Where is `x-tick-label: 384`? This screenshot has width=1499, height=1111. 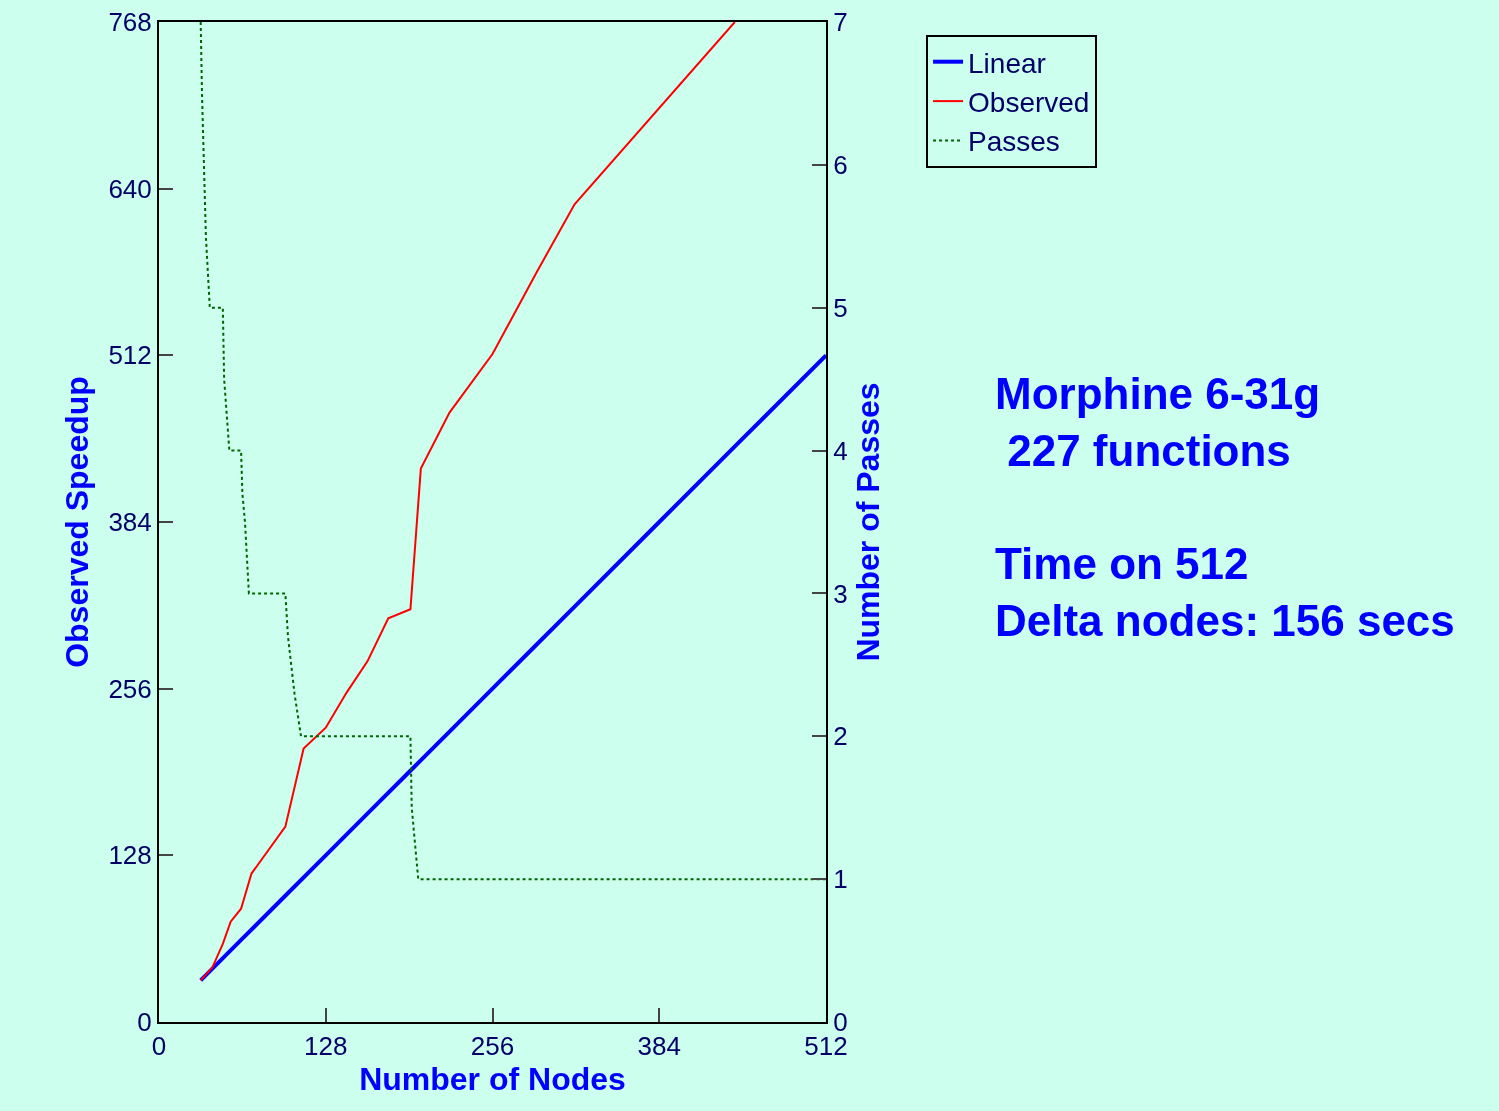 x-tick-label: 384 is located at coordinates (659, 1046).